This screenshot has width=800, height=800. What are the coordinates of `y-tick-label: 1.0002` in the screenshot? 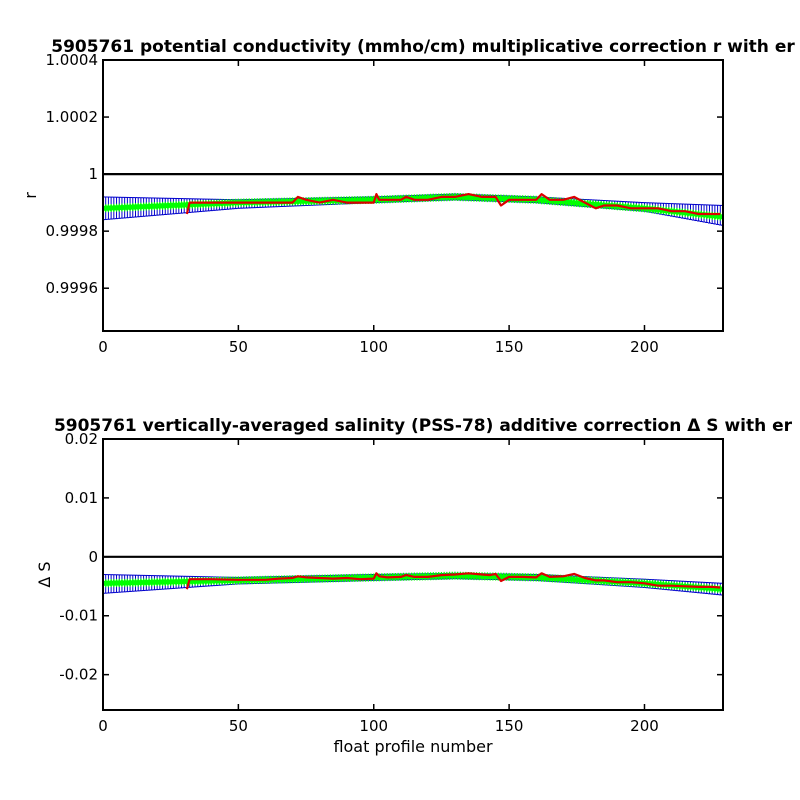 It's located at (72, 117).